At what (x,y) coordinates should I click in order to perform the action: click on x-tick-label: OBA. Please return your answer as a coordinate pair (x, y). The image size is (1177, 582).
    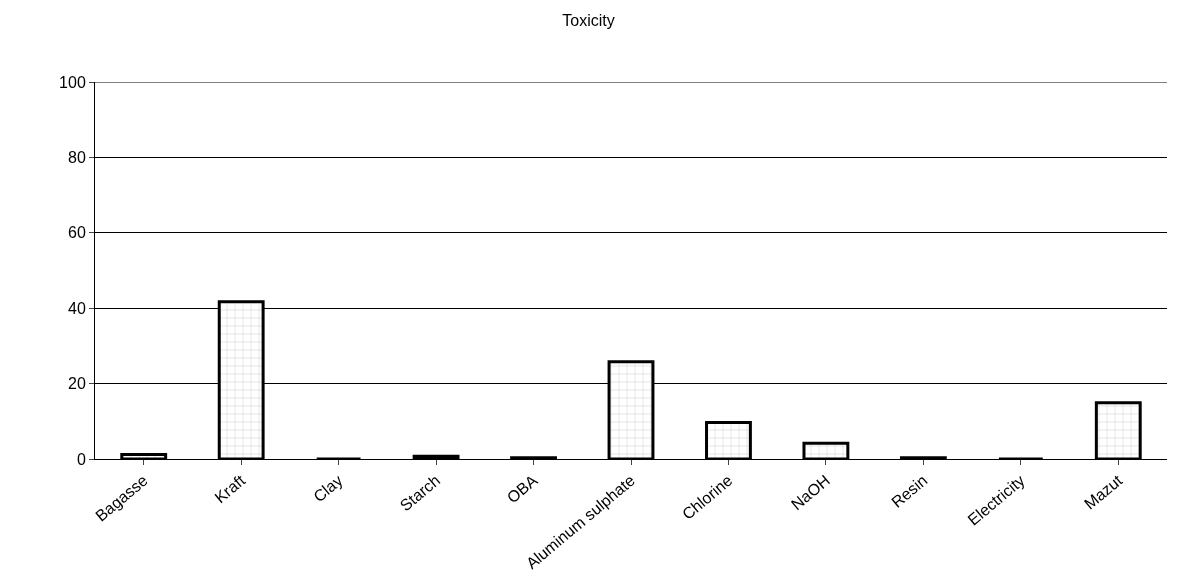
    Looking at the image, I should click on (522, 489).